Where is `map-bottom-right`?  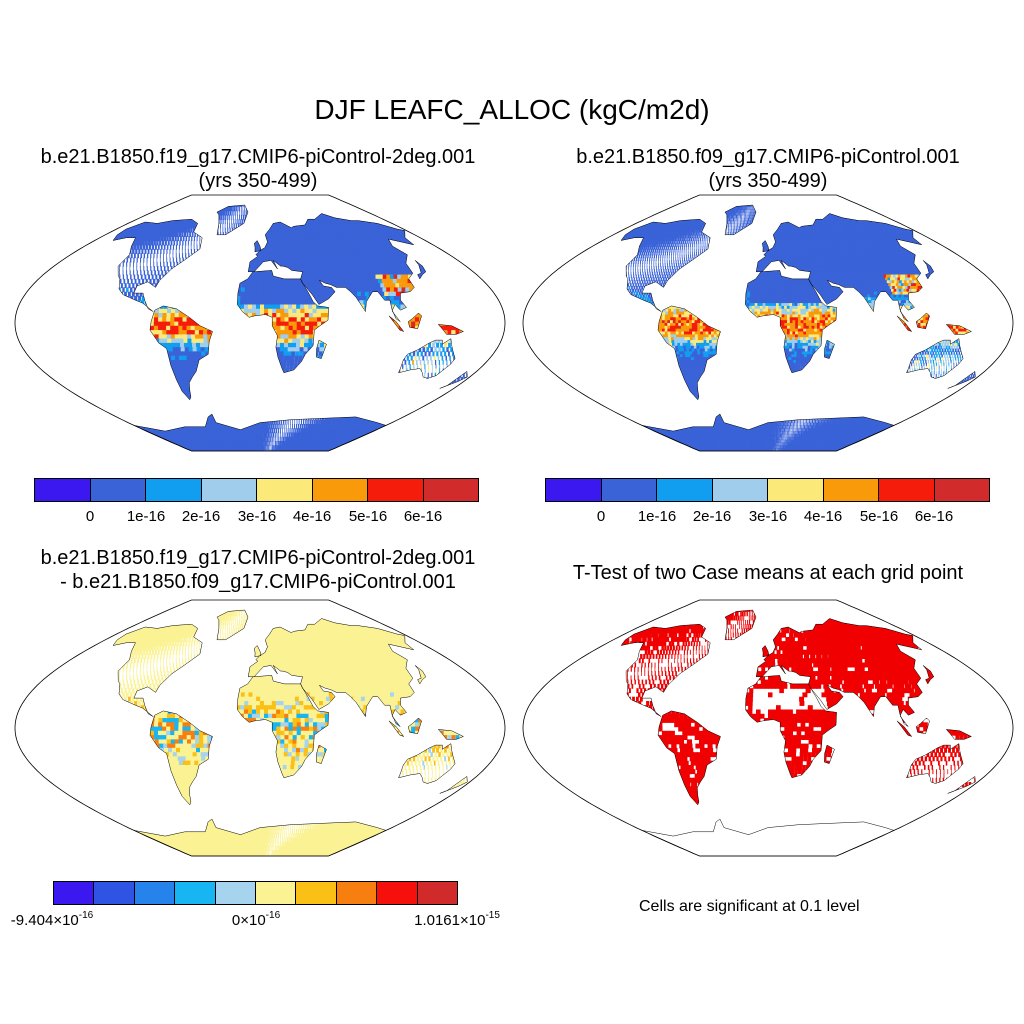
map-bottom-right is located at coordinates (768, 728).